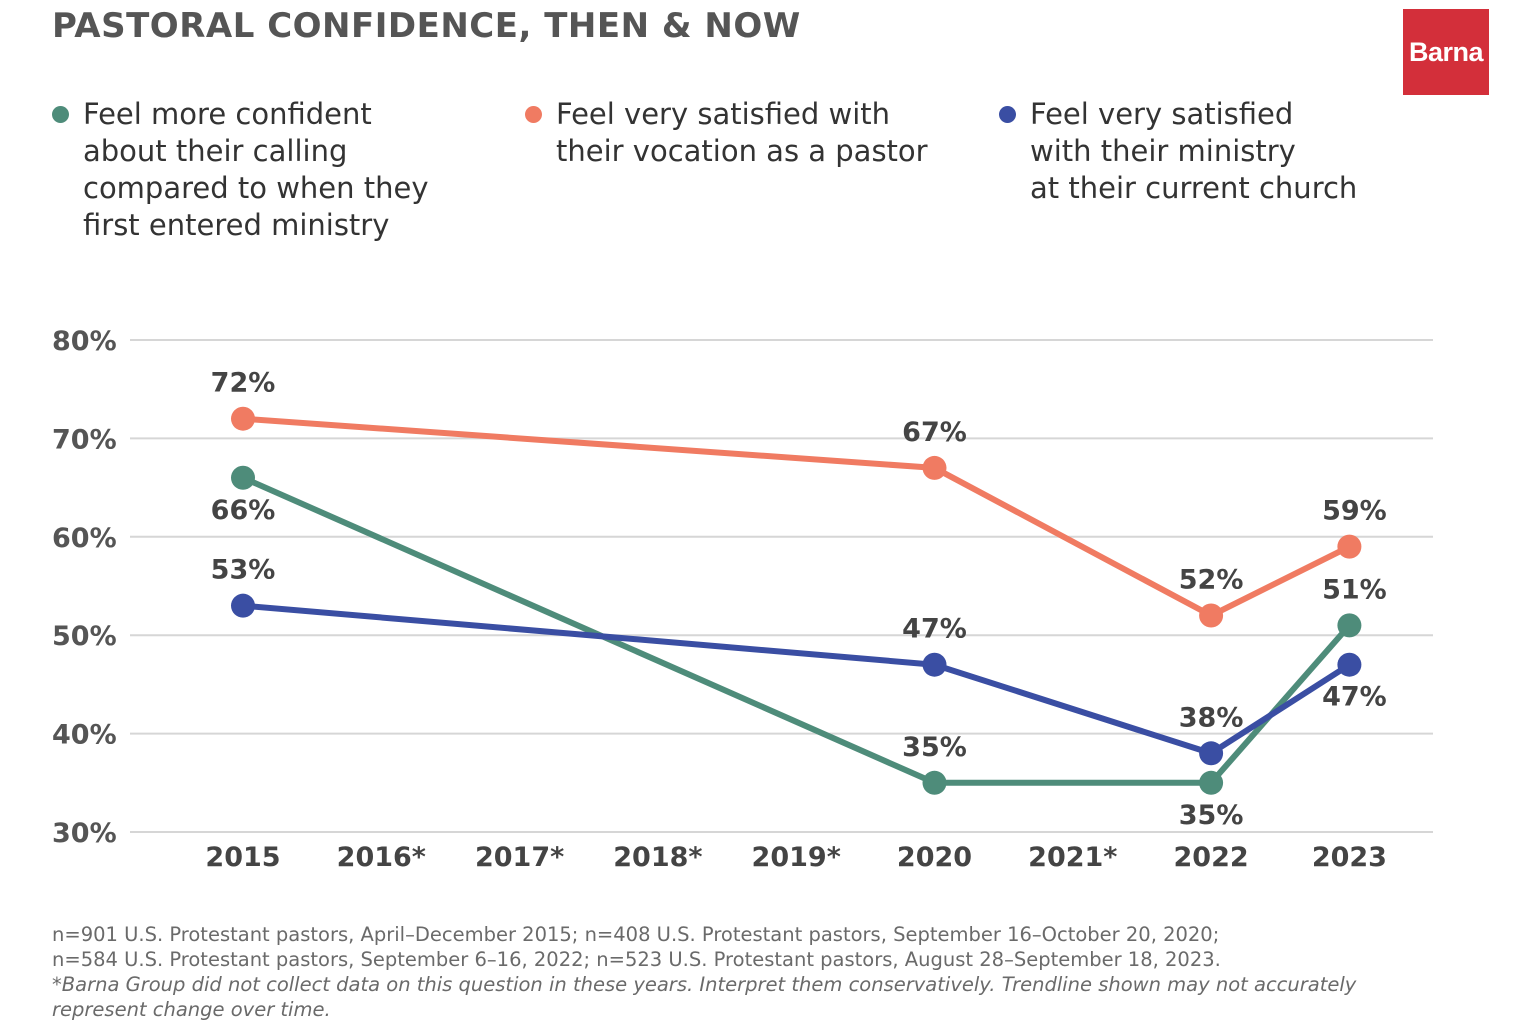 Image resolution: width=1536 pixels, height=1026 pixels. What do you see at coordinates (934, 857) in the screenshot?
I see `x-tick-label: 2020` at bounding box center [934, 857].